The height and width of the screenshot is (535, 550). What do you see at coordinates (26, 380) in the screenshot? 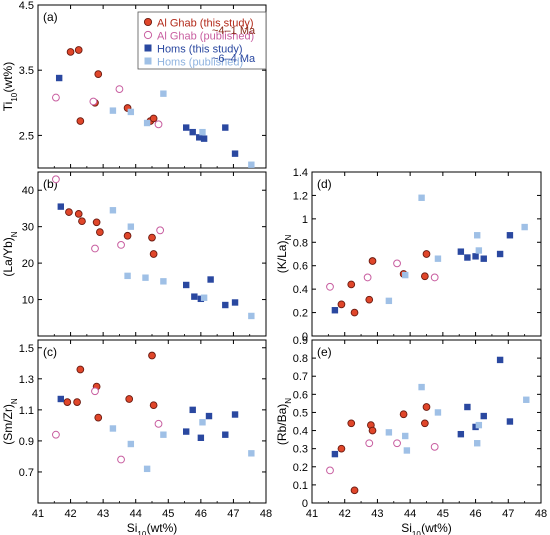
I see `y-tick-label: 1.3` at bounding box center [26, 380].